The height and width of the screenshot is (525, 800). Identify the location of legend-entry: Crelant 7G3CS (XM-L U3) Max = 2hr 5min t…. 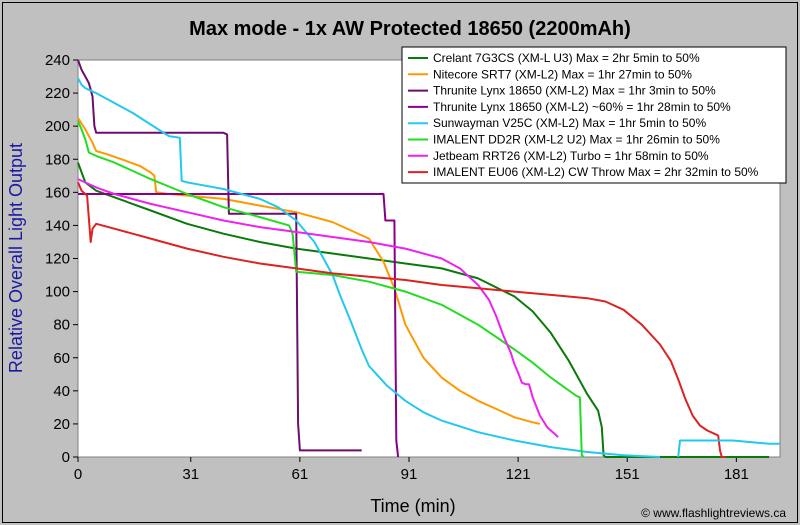
(566, 58).